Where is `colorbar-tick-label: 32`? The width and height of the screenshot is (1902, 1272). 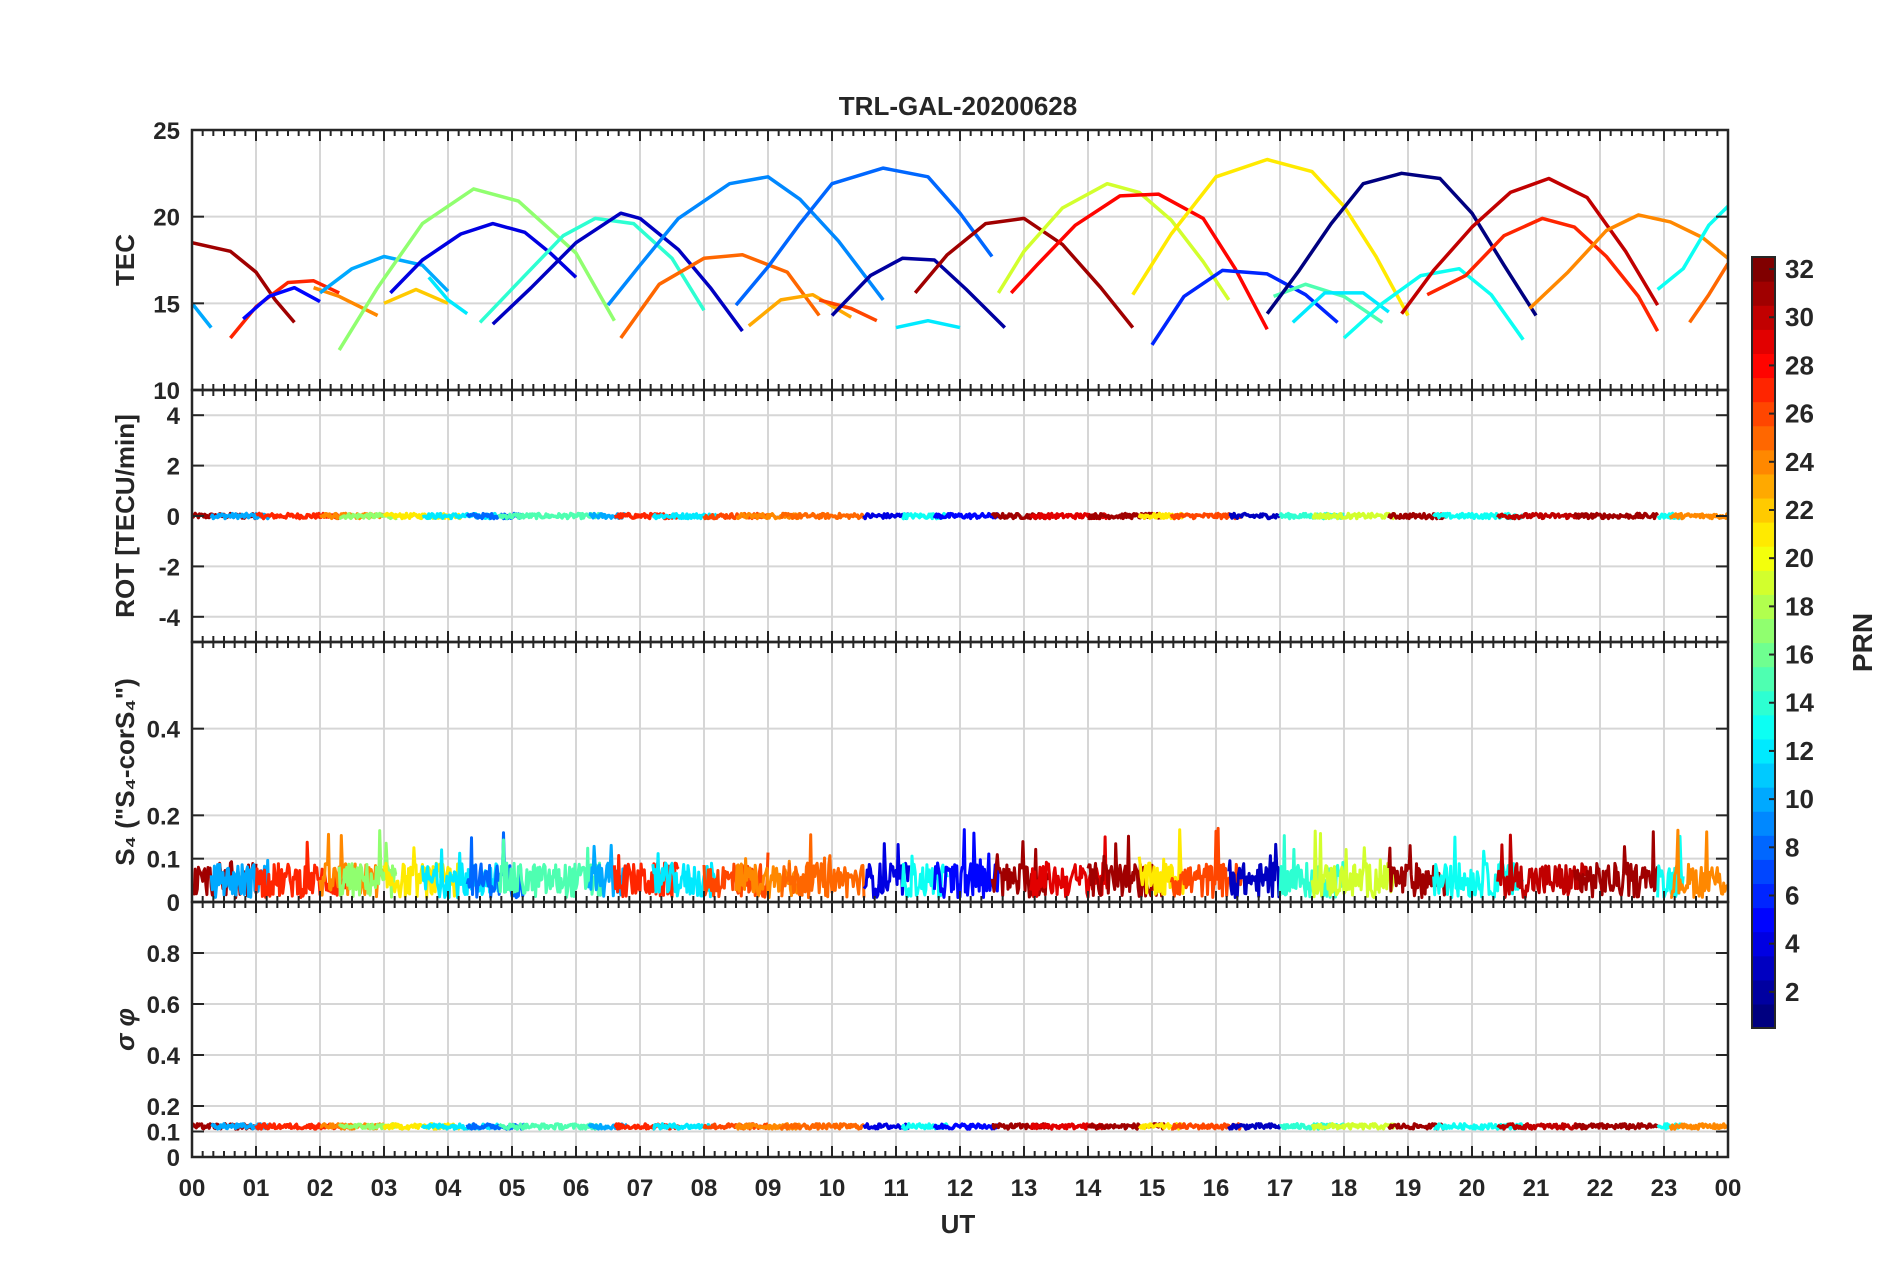
colorbar-tick-label: 32 is located at coordinates (1799, 269).